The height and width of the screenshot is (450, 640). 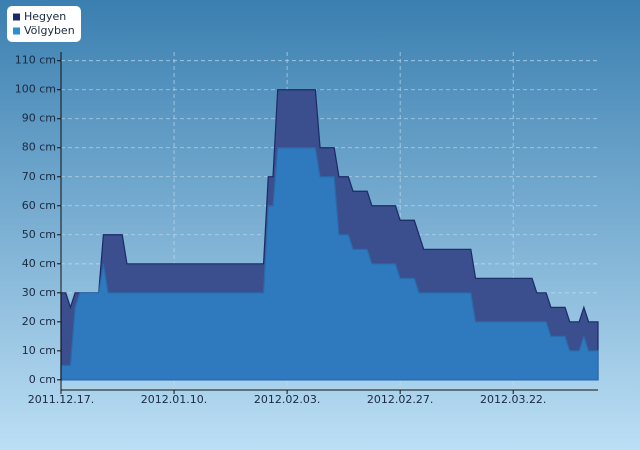 What do you see at coordinates (287, 399) in the screenshot?
I see `x-tick-label: 2012.02.03.` at bounding box center [287, 399].